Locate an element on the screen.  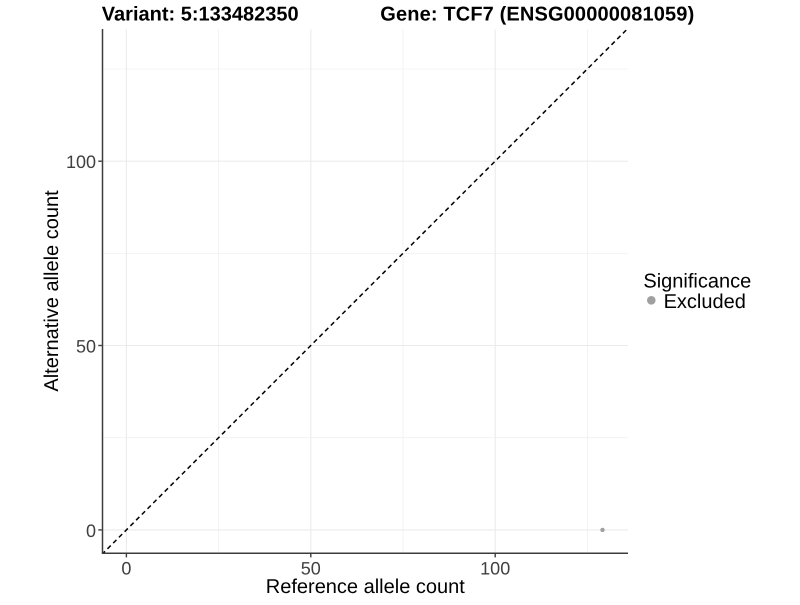
svg-text: Significance is located at coordinates (697, 281).